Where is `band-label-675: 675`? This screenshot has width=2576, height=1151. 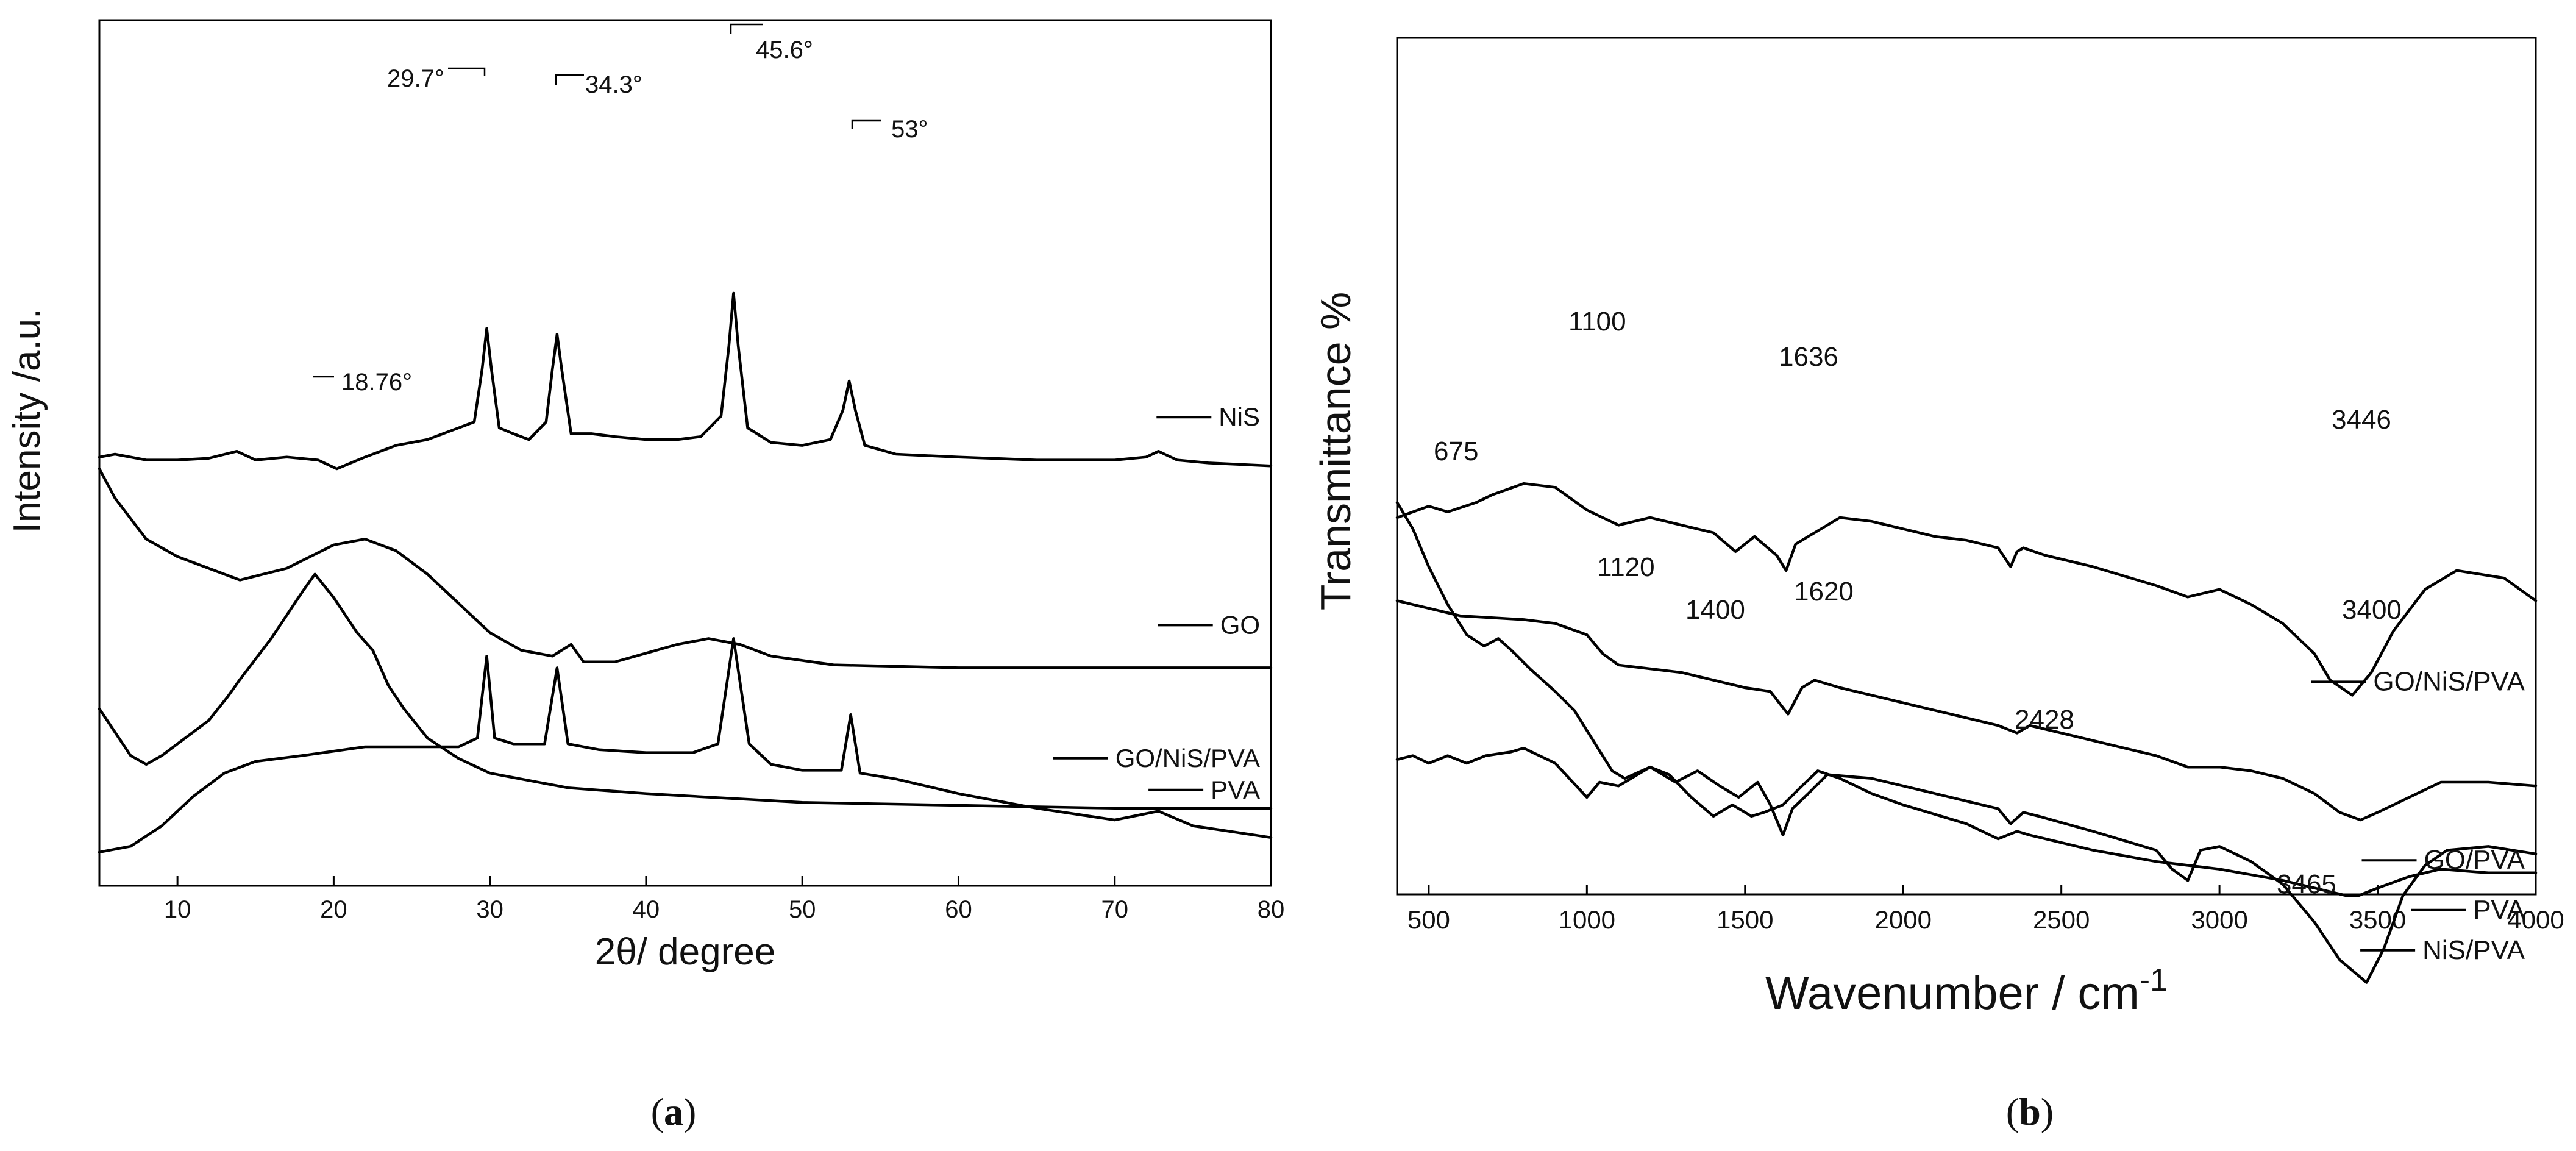
band-label-675: 675 is located at coordinates (1456, 451).